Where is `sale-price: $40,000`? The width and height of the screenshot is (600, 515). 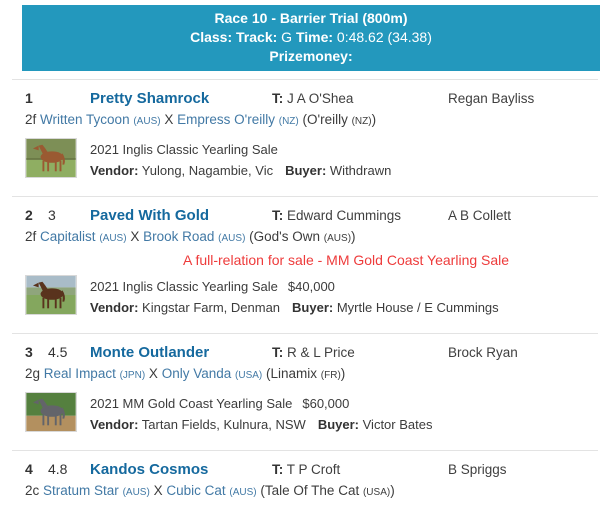
sale-price: $40,000 is located at coordinates (311, 286).